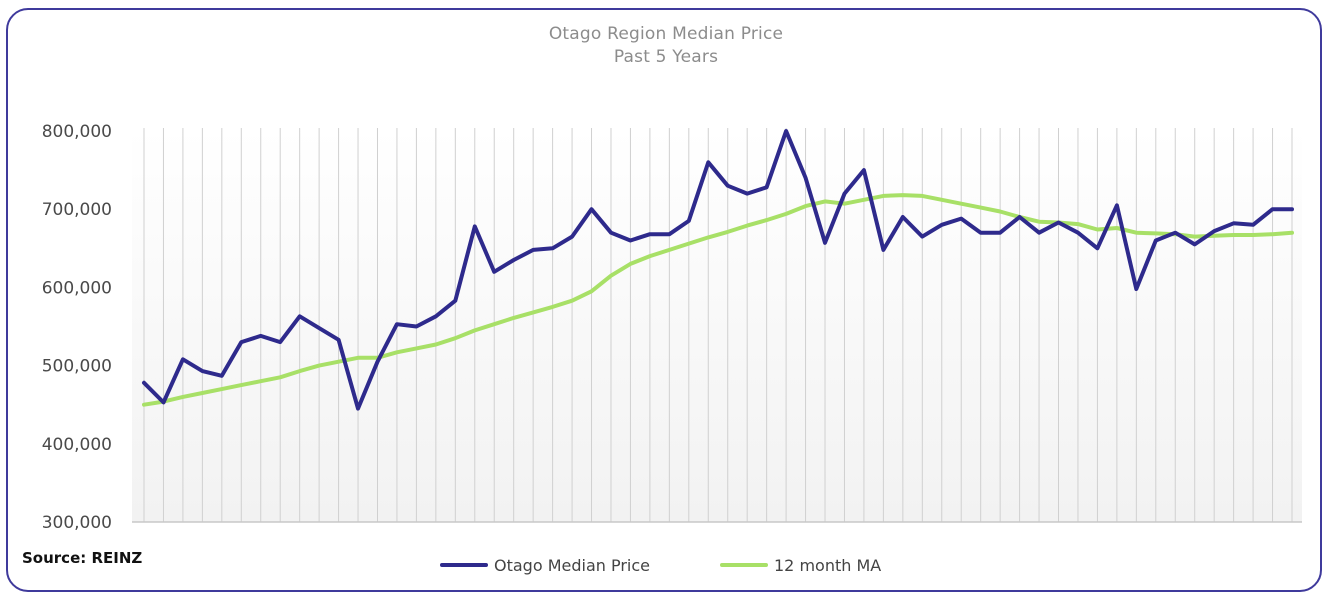 The height and width of the screenshot is (600, 1332). I want to click on legend-swatch-ma, so click(744, 565).